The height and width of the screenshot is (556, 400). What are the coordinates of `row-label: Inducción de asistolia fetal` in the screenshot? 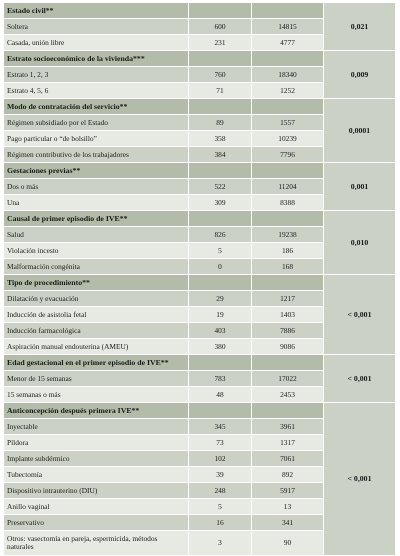 It's located at (96, 314).